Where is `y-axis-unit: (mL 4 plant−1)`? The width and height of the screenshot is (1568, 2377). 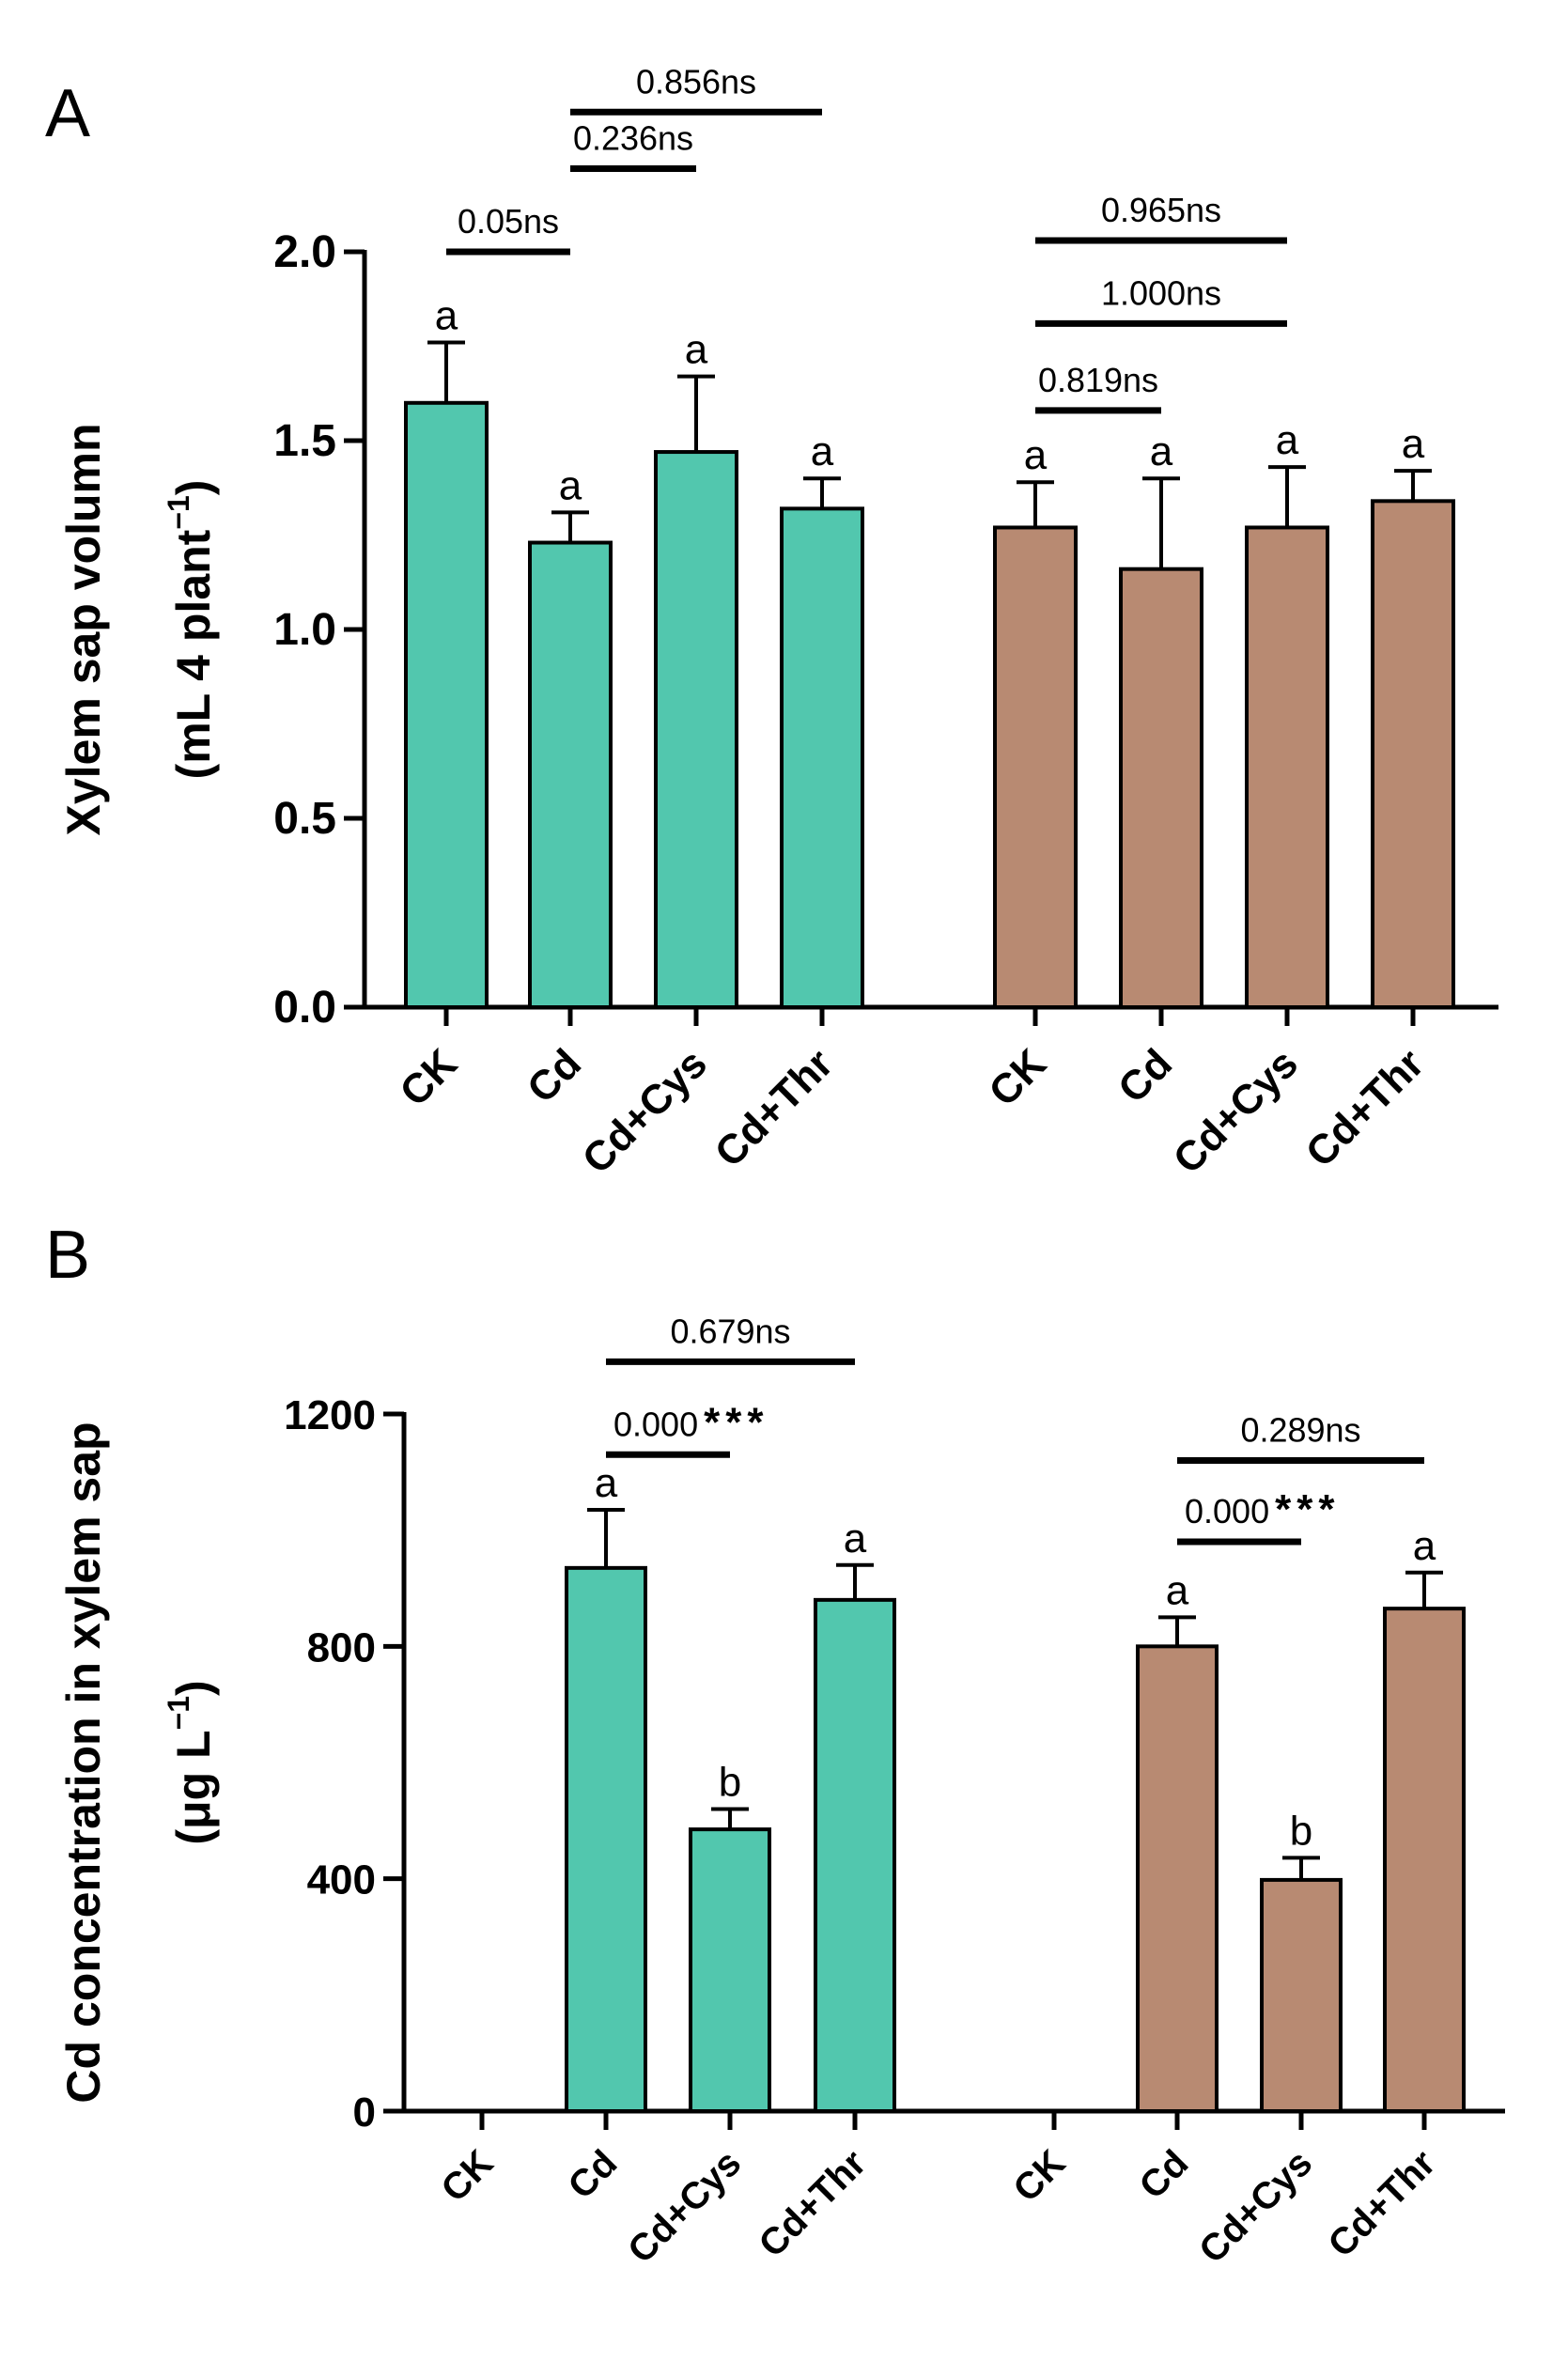
y-axis-unit: (mL 4 plant−1) is located at coordinates (191, 630).